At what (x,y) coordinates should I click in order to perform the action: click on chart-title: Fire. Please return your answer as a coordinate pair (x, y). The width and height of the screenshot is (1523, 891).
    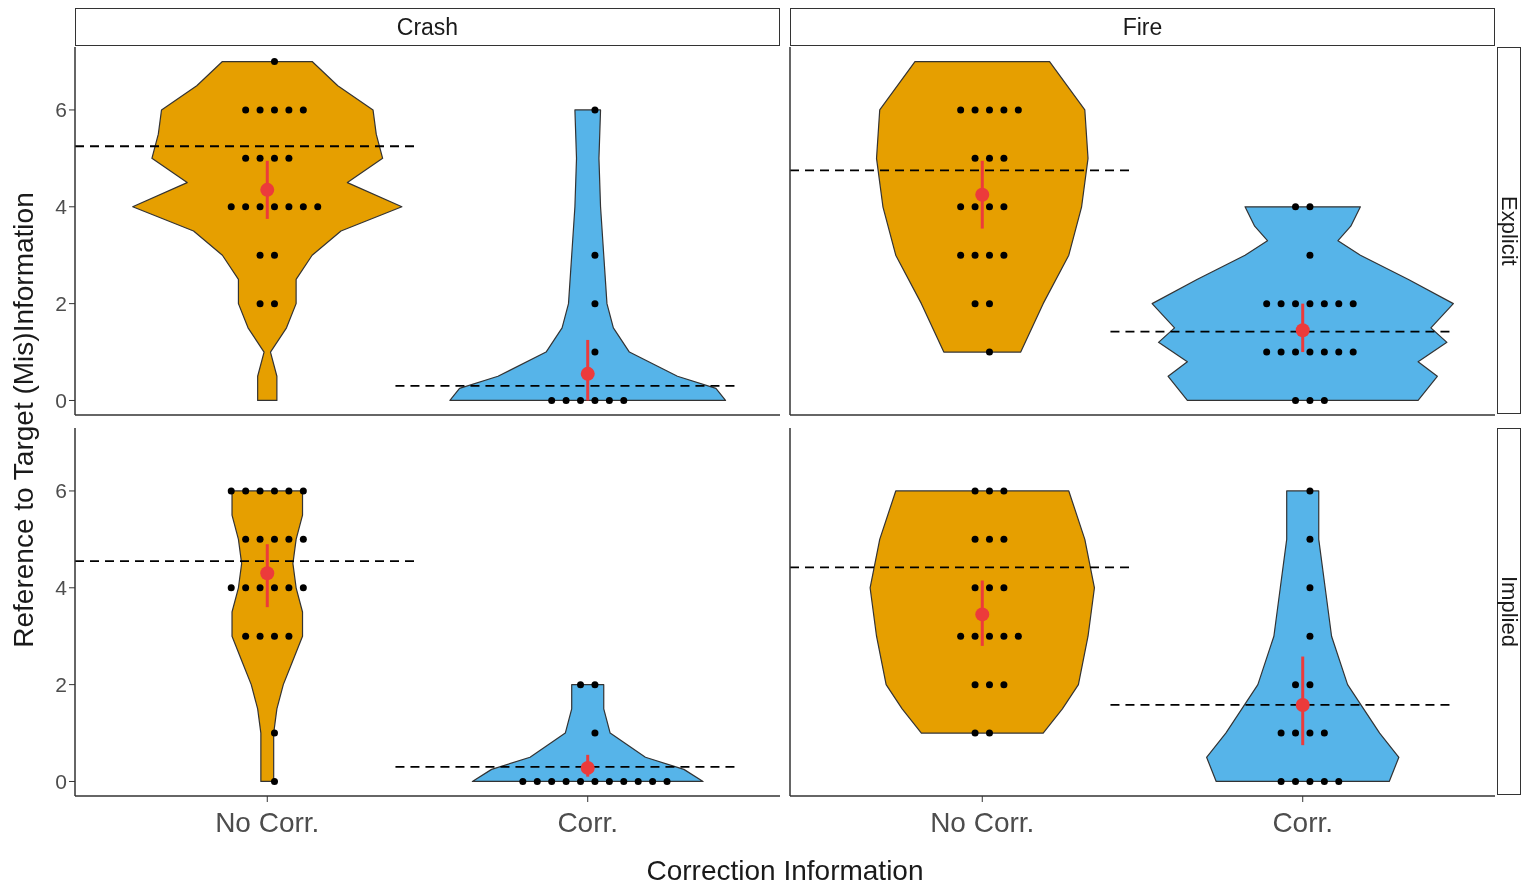
    Looking at the image, I should click on (1142, 27).